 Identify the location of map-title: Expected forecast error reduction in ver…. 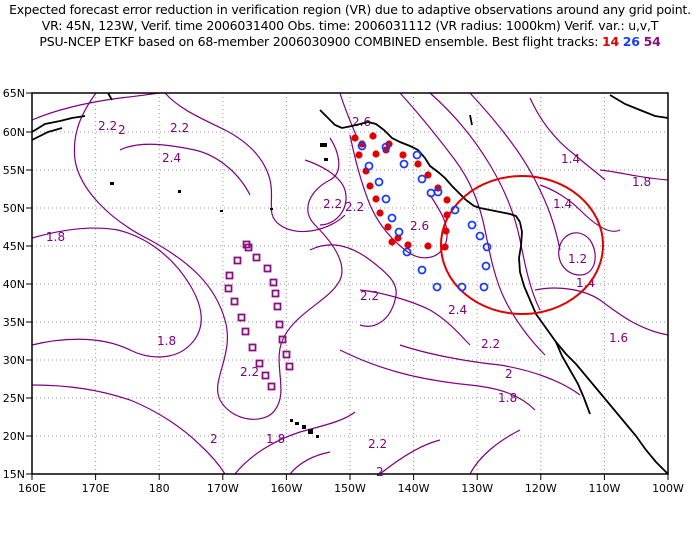
(350, 9).